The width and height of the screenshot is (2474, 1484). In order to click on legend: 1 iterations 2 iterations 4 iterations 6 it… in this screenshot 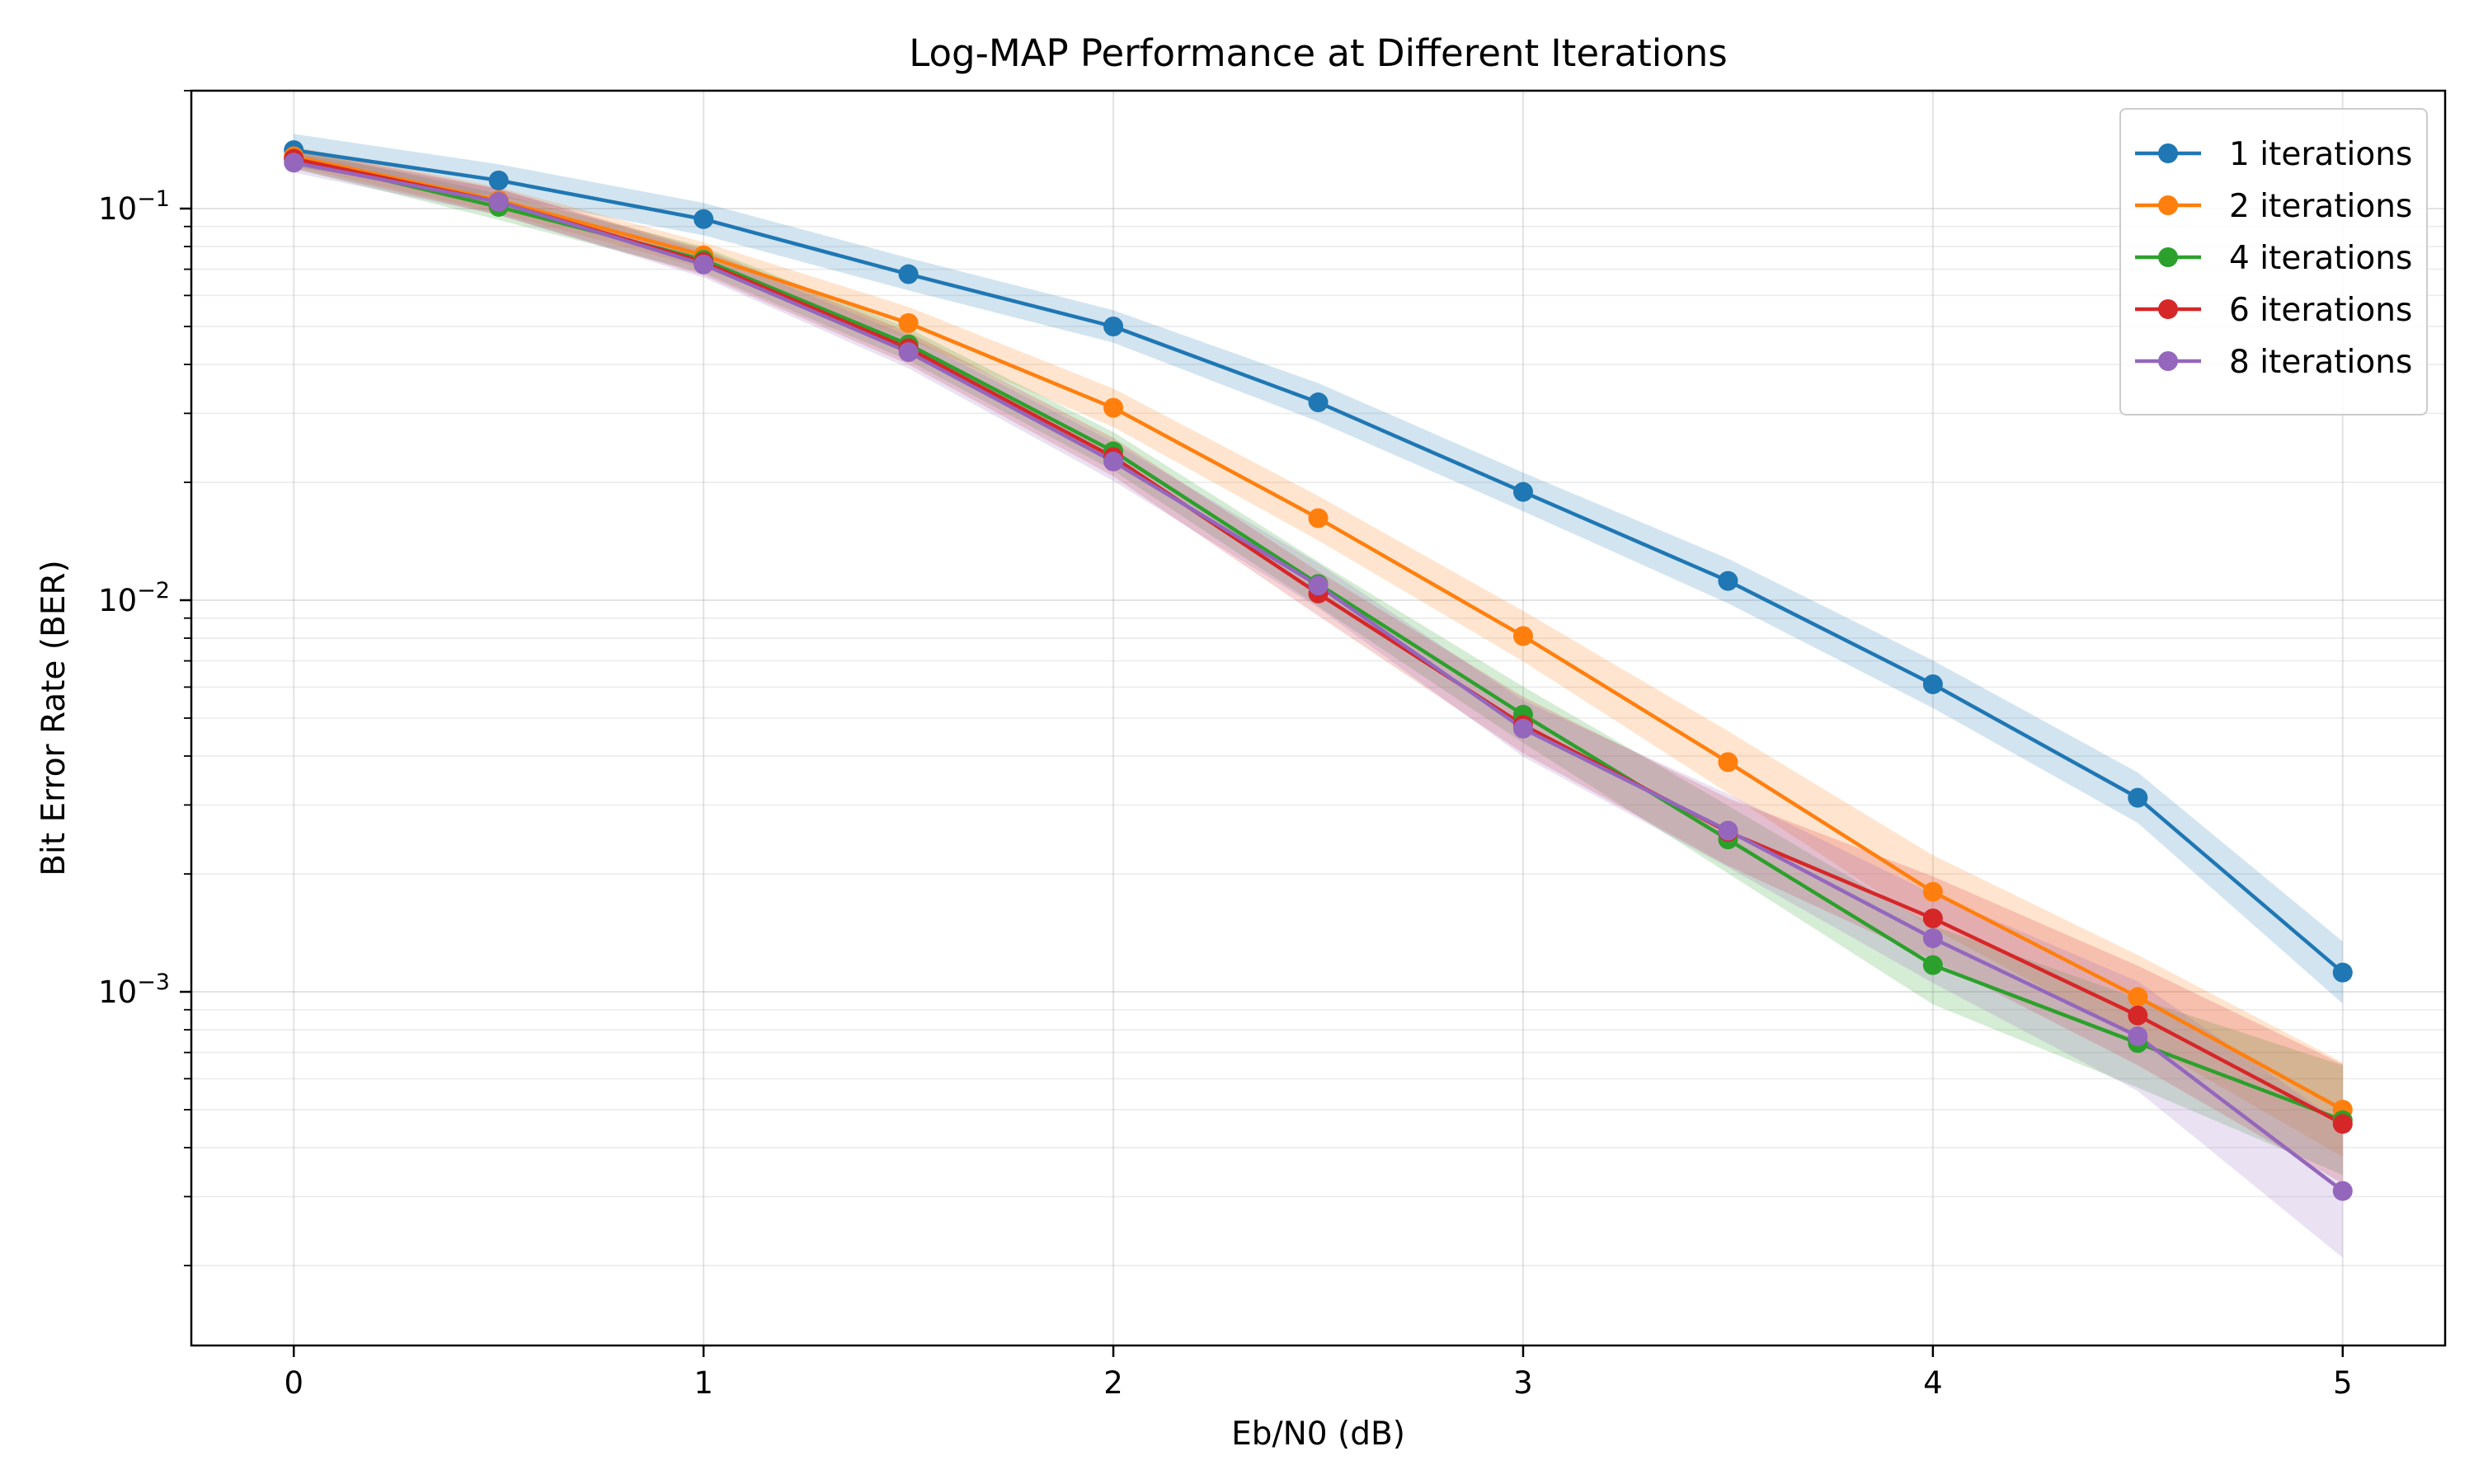, I will do `click(2273, 262)`.